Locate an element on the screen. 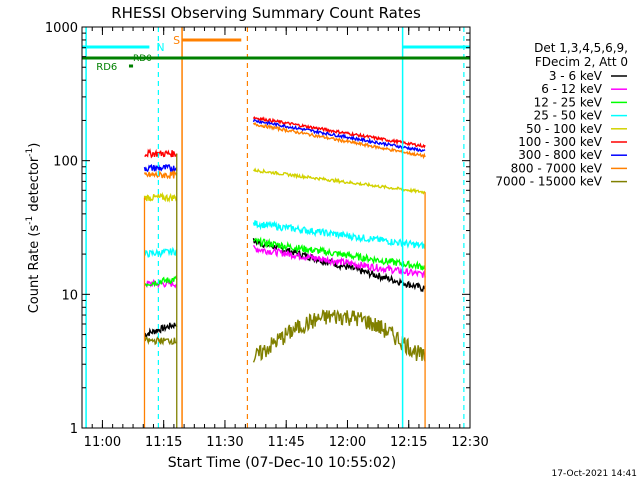 This screenshot has width=640, height=480. rd0-flag-label: RD0 is located at coordinates (142, 59).